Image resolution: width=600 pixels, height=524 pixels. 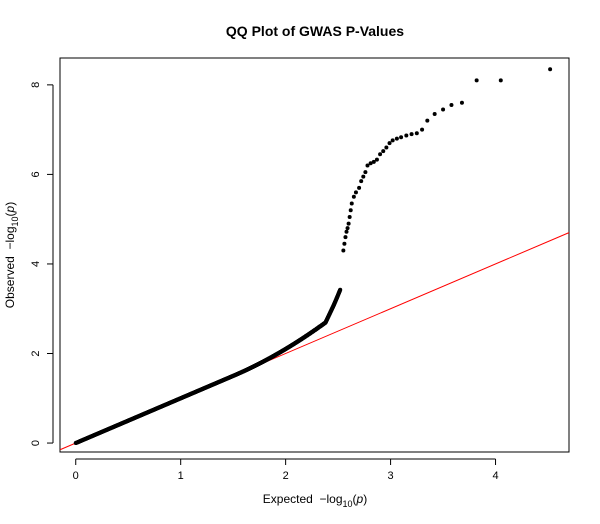 I want to click on y-axis: 0 2 4 6 8, so click(x=42, y=264).